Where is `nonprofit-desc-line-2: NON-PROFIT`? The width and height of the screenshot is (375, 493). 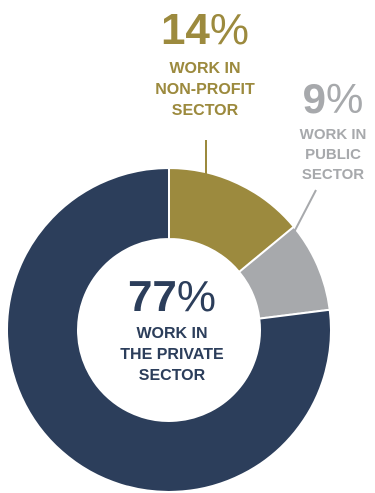
nonprofit-desc-line-2: NON-PROFIT is located at coordinates (205, 89).